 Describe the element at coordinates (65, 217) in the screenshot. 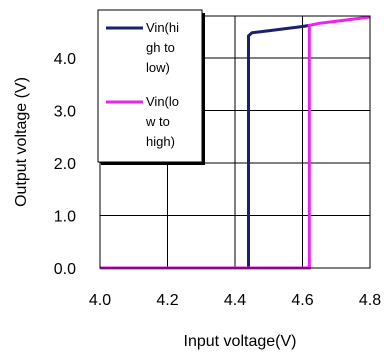

I see `y-tick-label: 1.0` at that location.